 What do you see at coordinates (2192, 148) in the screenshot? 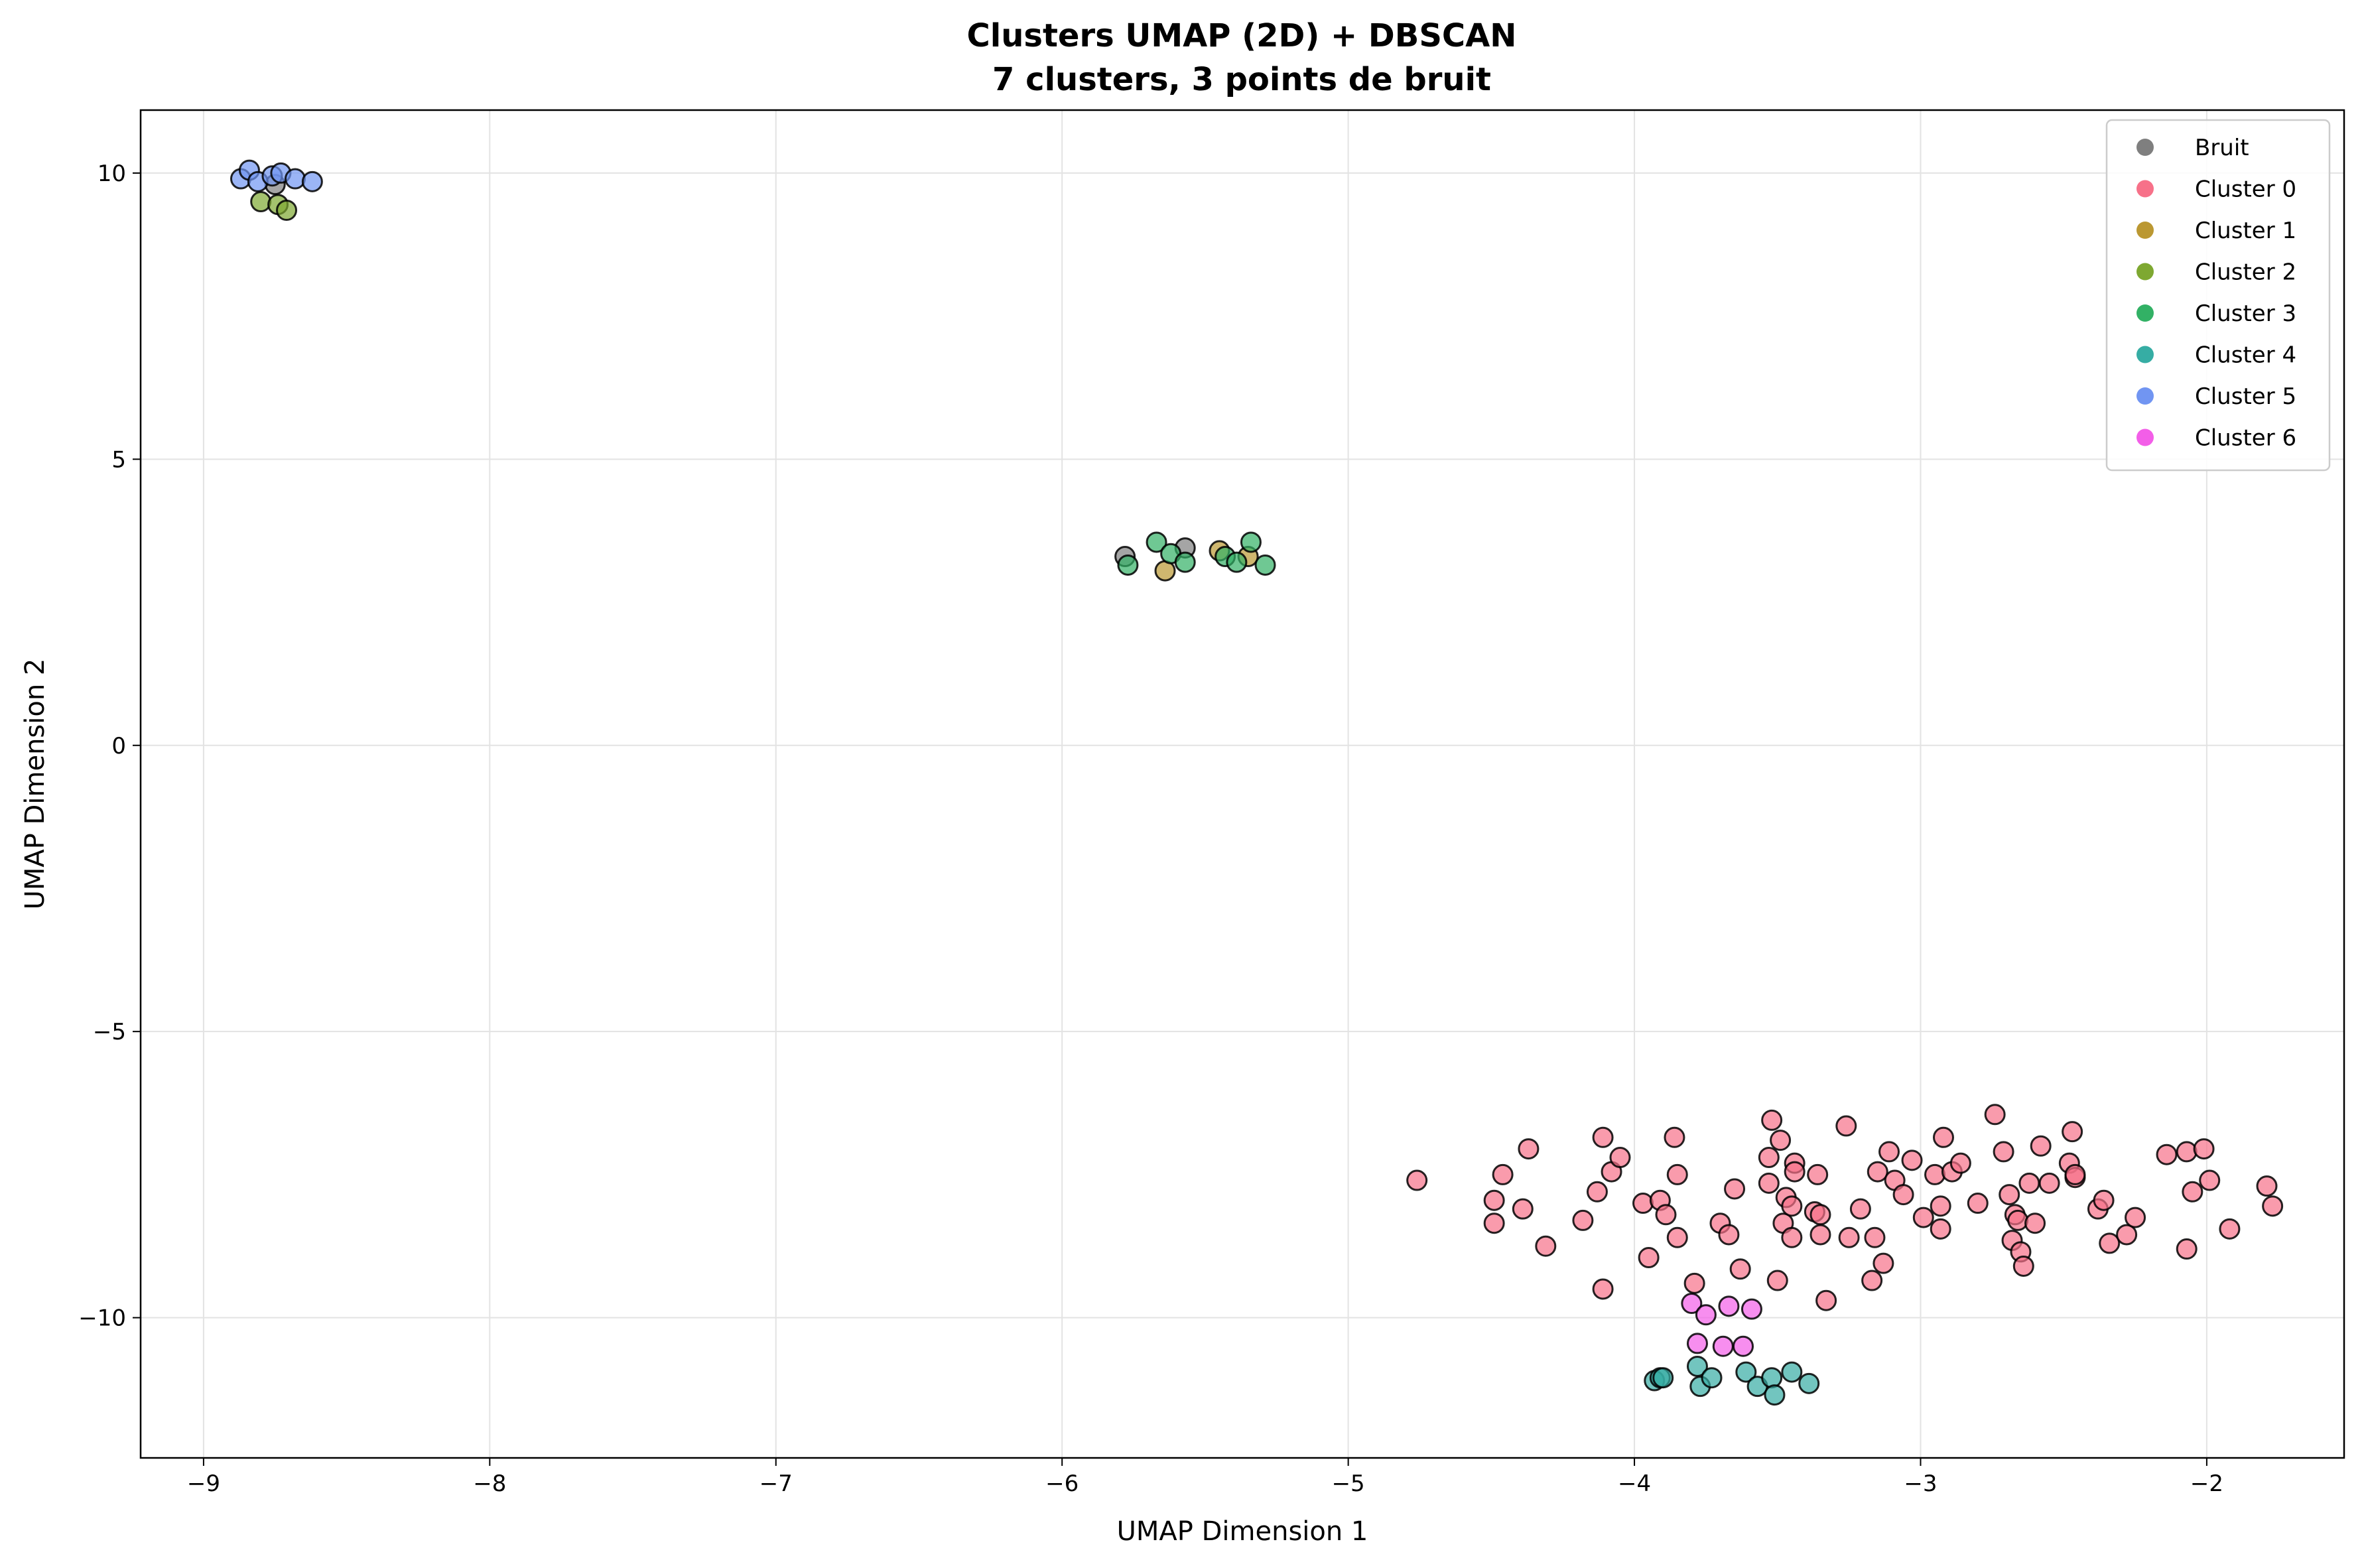
I see `legend-item: Bruit` at bounding box center [2192, 148].